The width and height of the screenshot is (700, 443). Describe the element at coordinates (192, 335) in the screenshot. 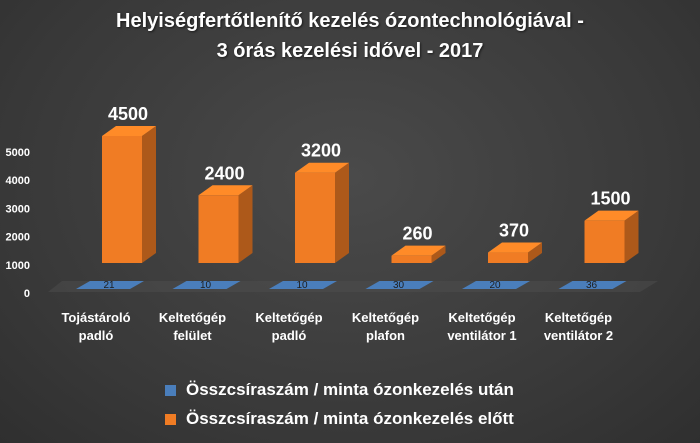

I see `x-tick-label: felület` at that location.